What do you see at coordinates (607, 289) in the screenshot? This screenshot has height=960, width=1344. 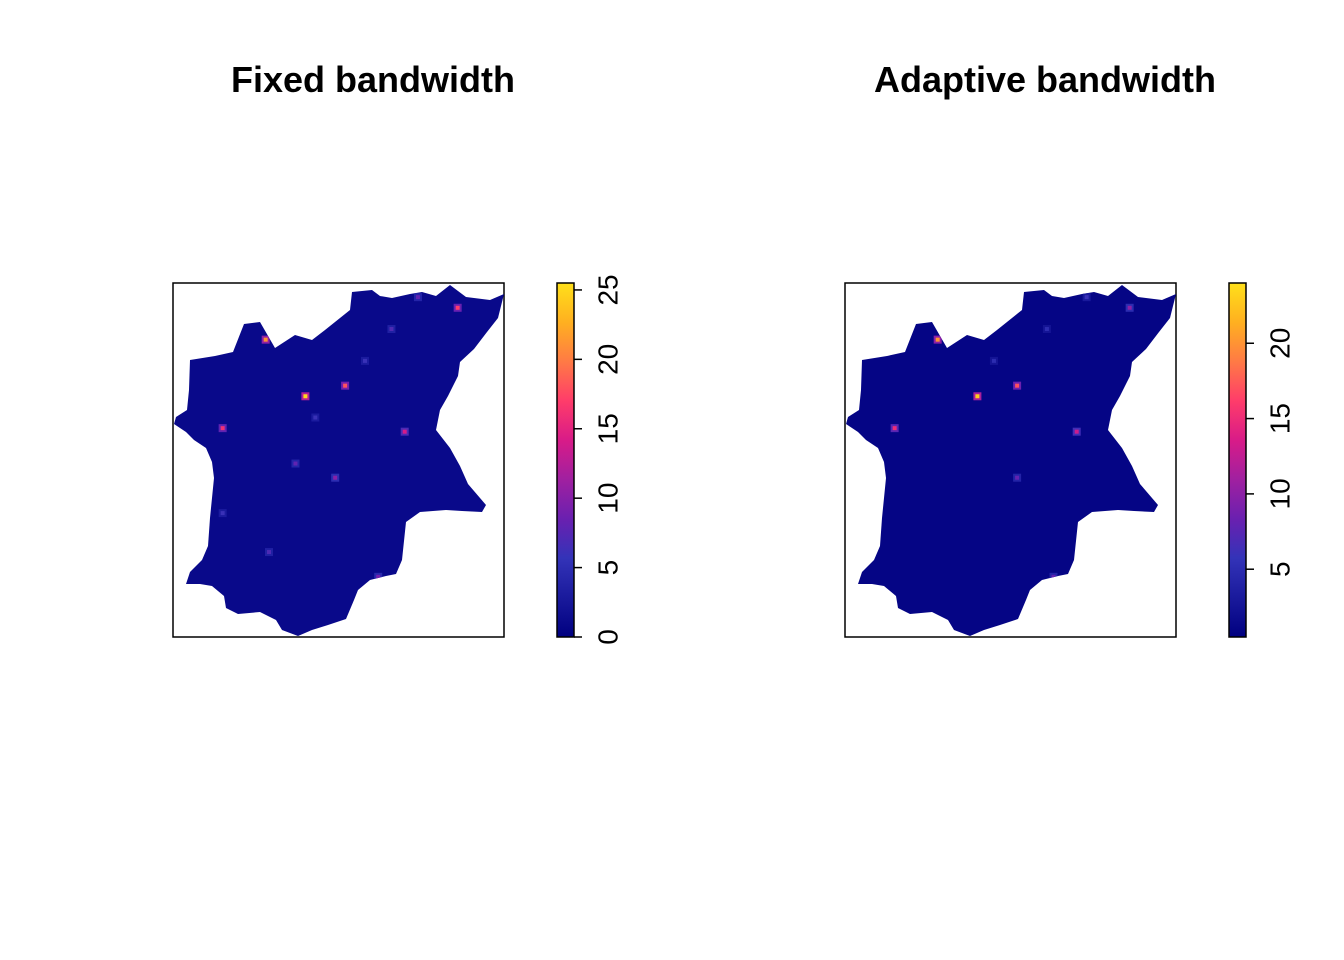 I see `colorbar-tick-label: 25` at bounding box center [607, 289].